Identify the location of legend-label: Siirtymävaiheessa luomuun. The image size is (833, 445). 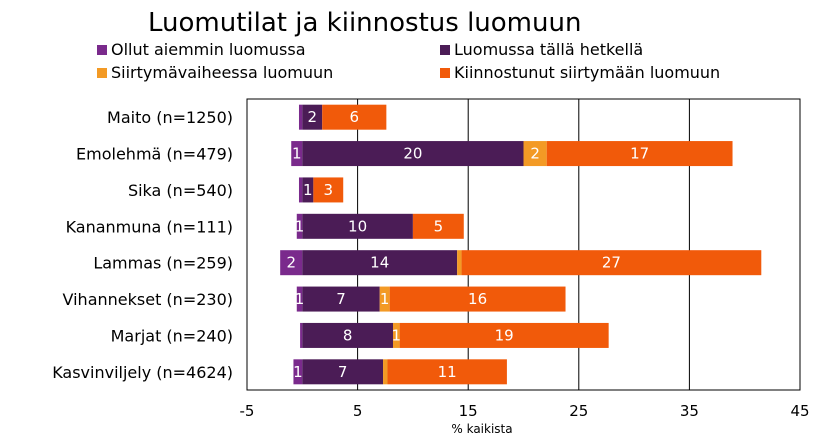
(222, 72).